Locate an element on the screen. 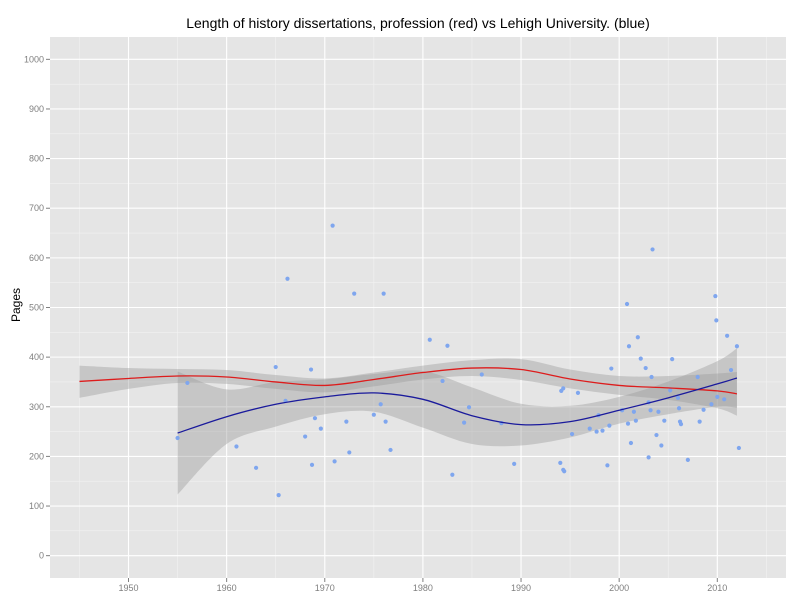  y-tick-label: 500 is located at coordinates (36, 308).